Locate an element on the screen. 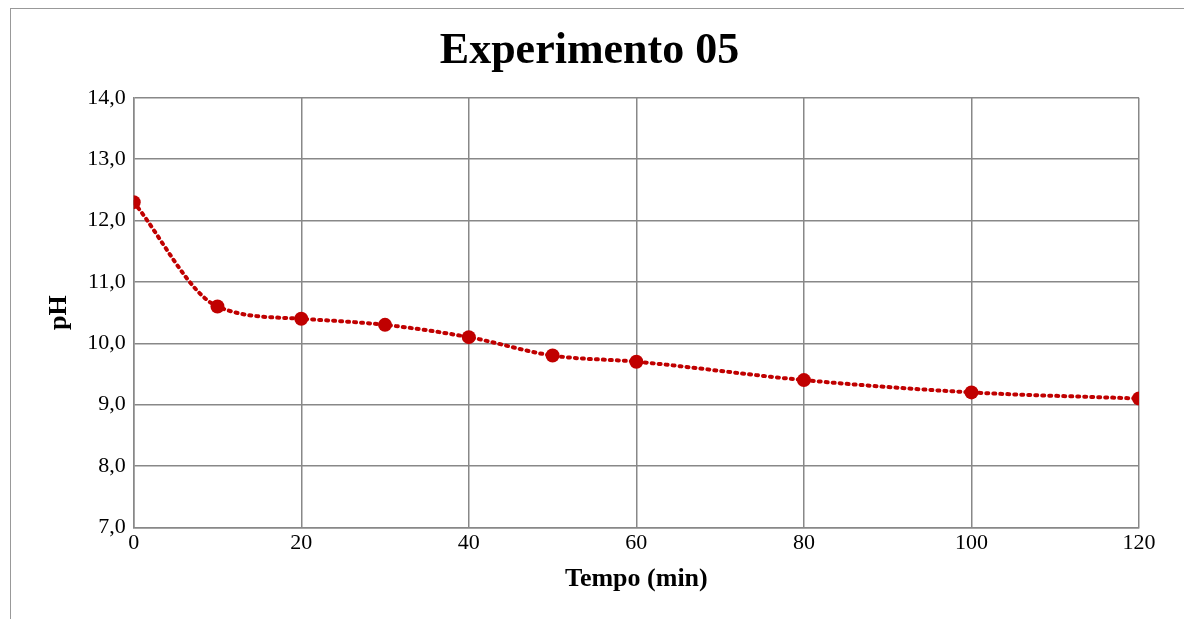 This screenshot has height=619, width=1184. y-tick-label: 14,0 is located at coordinates (106, 96).